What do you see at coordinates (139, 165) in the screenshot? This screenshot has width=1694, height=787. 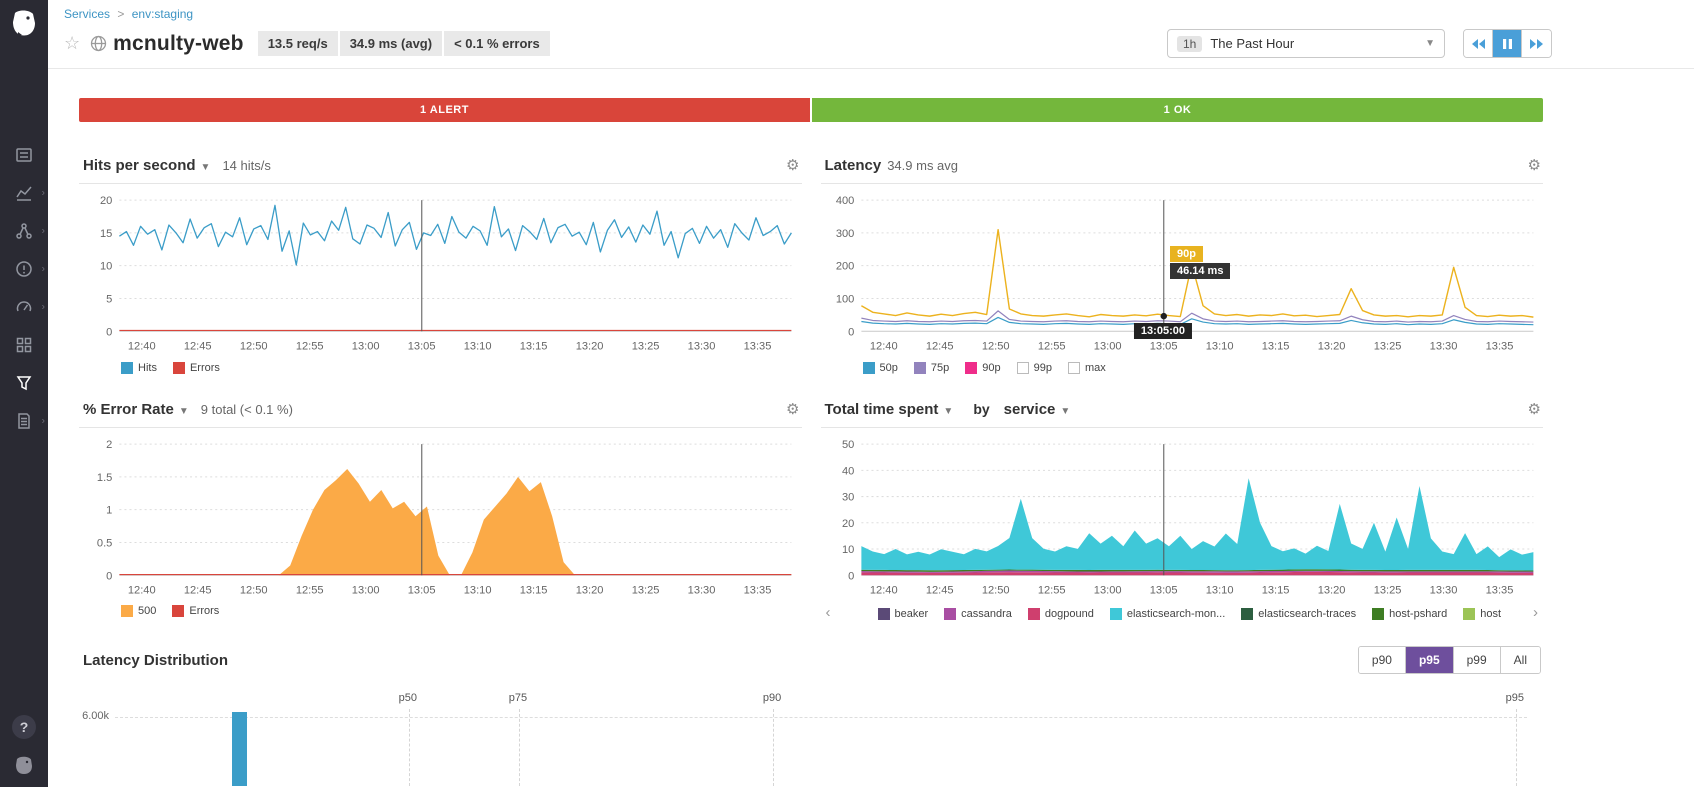 I see `chart-title-hits: Hits per second` at bounding box center [139, 165].